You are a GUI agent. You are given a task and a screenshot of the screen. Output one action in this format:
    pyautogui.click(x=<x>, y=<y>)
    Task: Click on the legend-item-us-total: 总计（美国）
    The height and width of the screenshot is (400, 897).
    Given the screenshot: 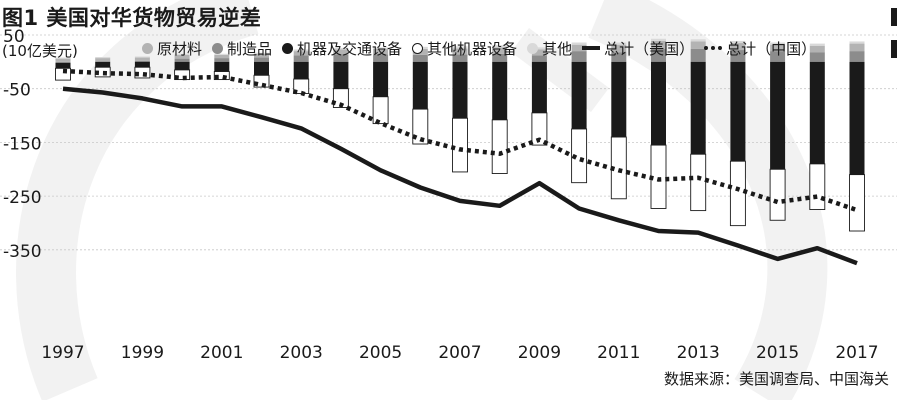 What is the action you would take?
    pyautogui.click(x=638, y=48)
    